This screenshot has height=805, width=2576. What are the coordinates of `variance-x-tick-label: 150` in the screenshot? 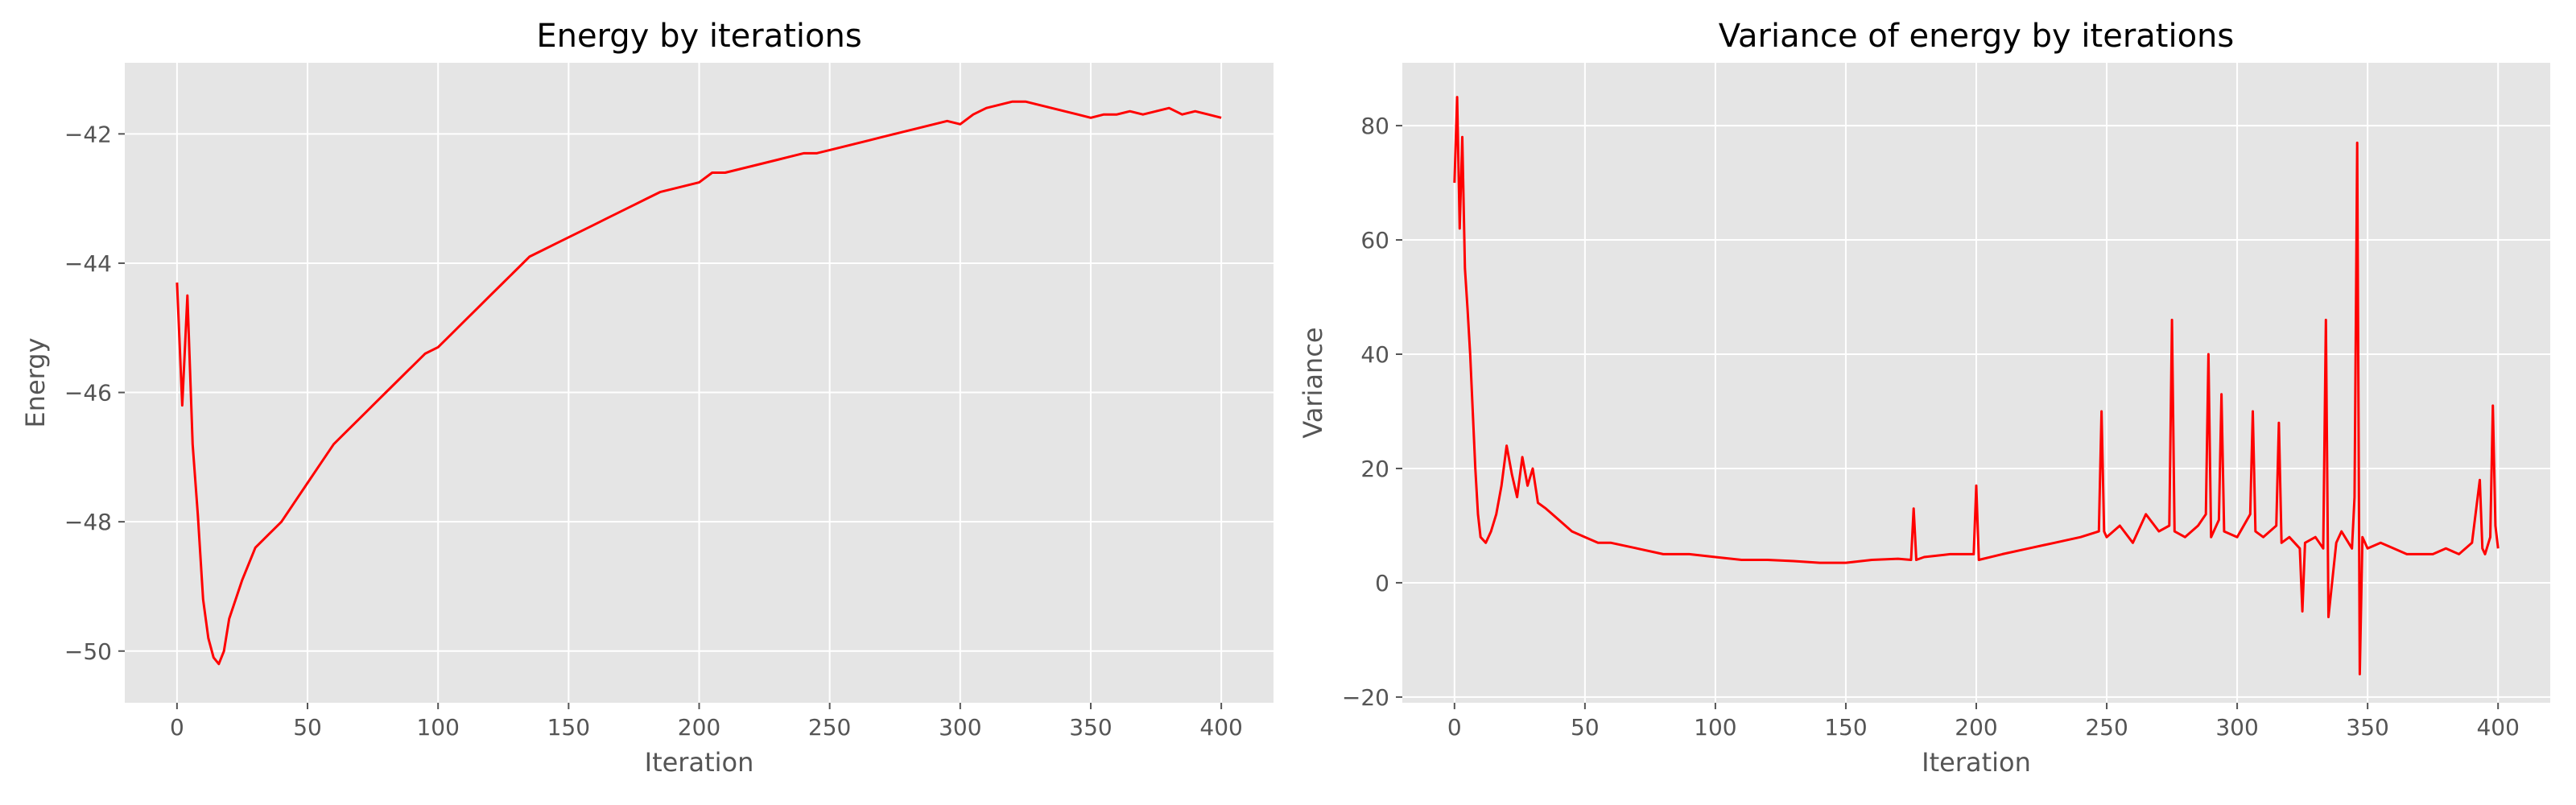 It's located at (1846, 727).